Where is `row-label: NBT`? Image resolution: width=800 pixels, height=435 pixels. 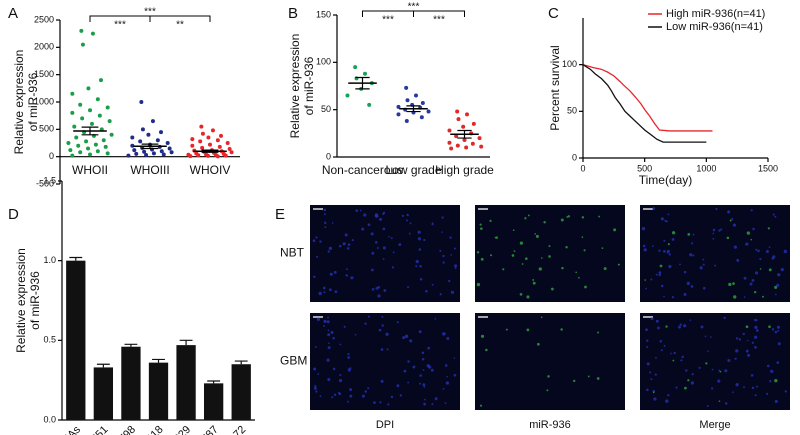 row-label: NBT is located at coordinates (292, 253).